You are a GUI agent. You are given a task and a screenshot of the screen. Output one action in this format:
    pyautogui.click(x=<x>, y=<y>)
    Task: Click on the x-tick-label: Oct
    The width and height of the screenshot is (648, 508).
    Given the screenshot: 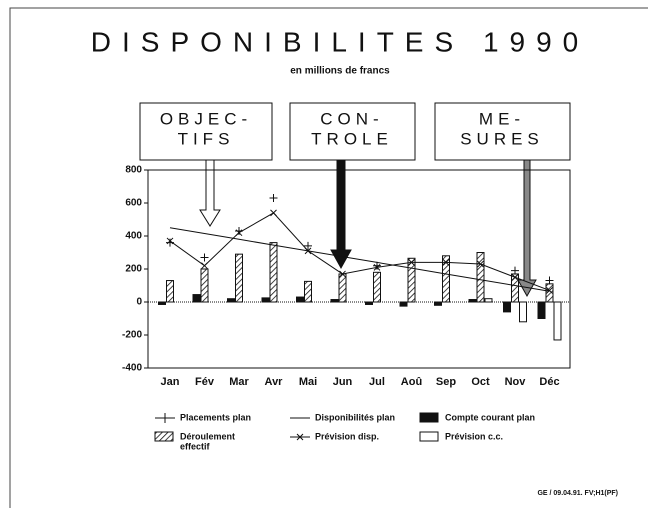 What is the action you would take?
    pyautogui.click(x=480, y=382)
    